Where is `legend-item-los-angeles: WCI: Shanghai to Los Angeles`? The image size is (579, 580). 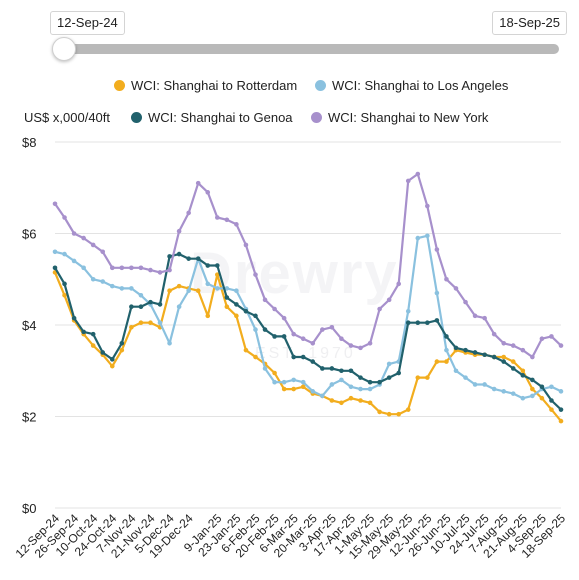
legend-item-los-angeles: WCI: Shanghai to Los Angeles is located at coordinates (411, 86).